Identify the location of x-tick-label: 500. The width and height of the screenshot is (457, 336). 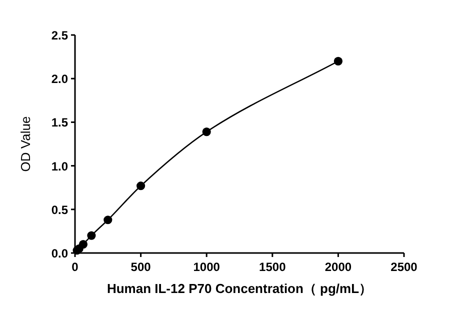
(141, 267).